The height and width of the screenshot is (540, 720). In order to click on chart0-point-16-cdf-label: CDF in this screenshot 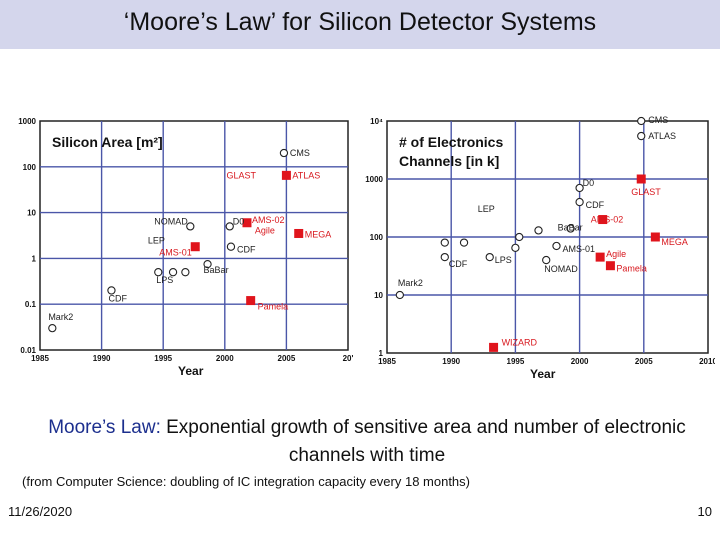, I will do `click(117, 298)`.